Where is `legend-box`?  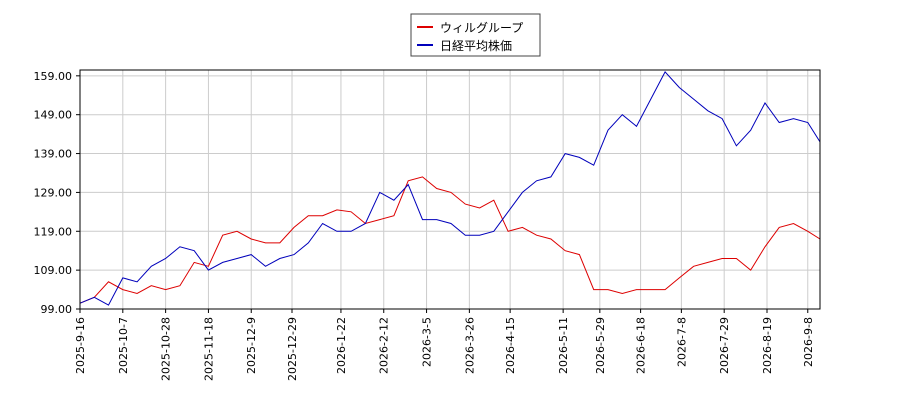 legend-box is located at coordinates (475, 35).